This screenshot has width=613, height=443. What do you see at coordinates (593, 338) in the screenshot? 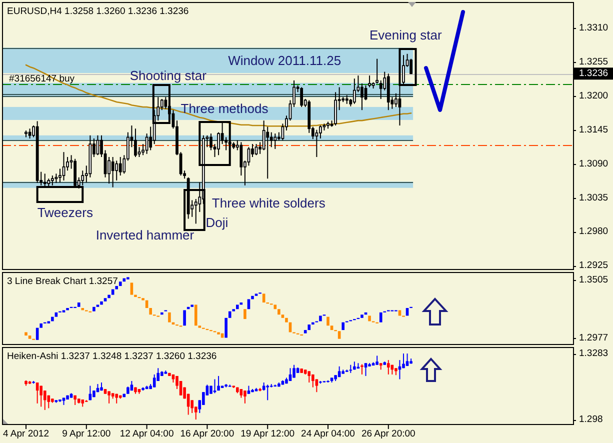
I see `y-tick-label: 1.2977` at bounding box center [593, 338].